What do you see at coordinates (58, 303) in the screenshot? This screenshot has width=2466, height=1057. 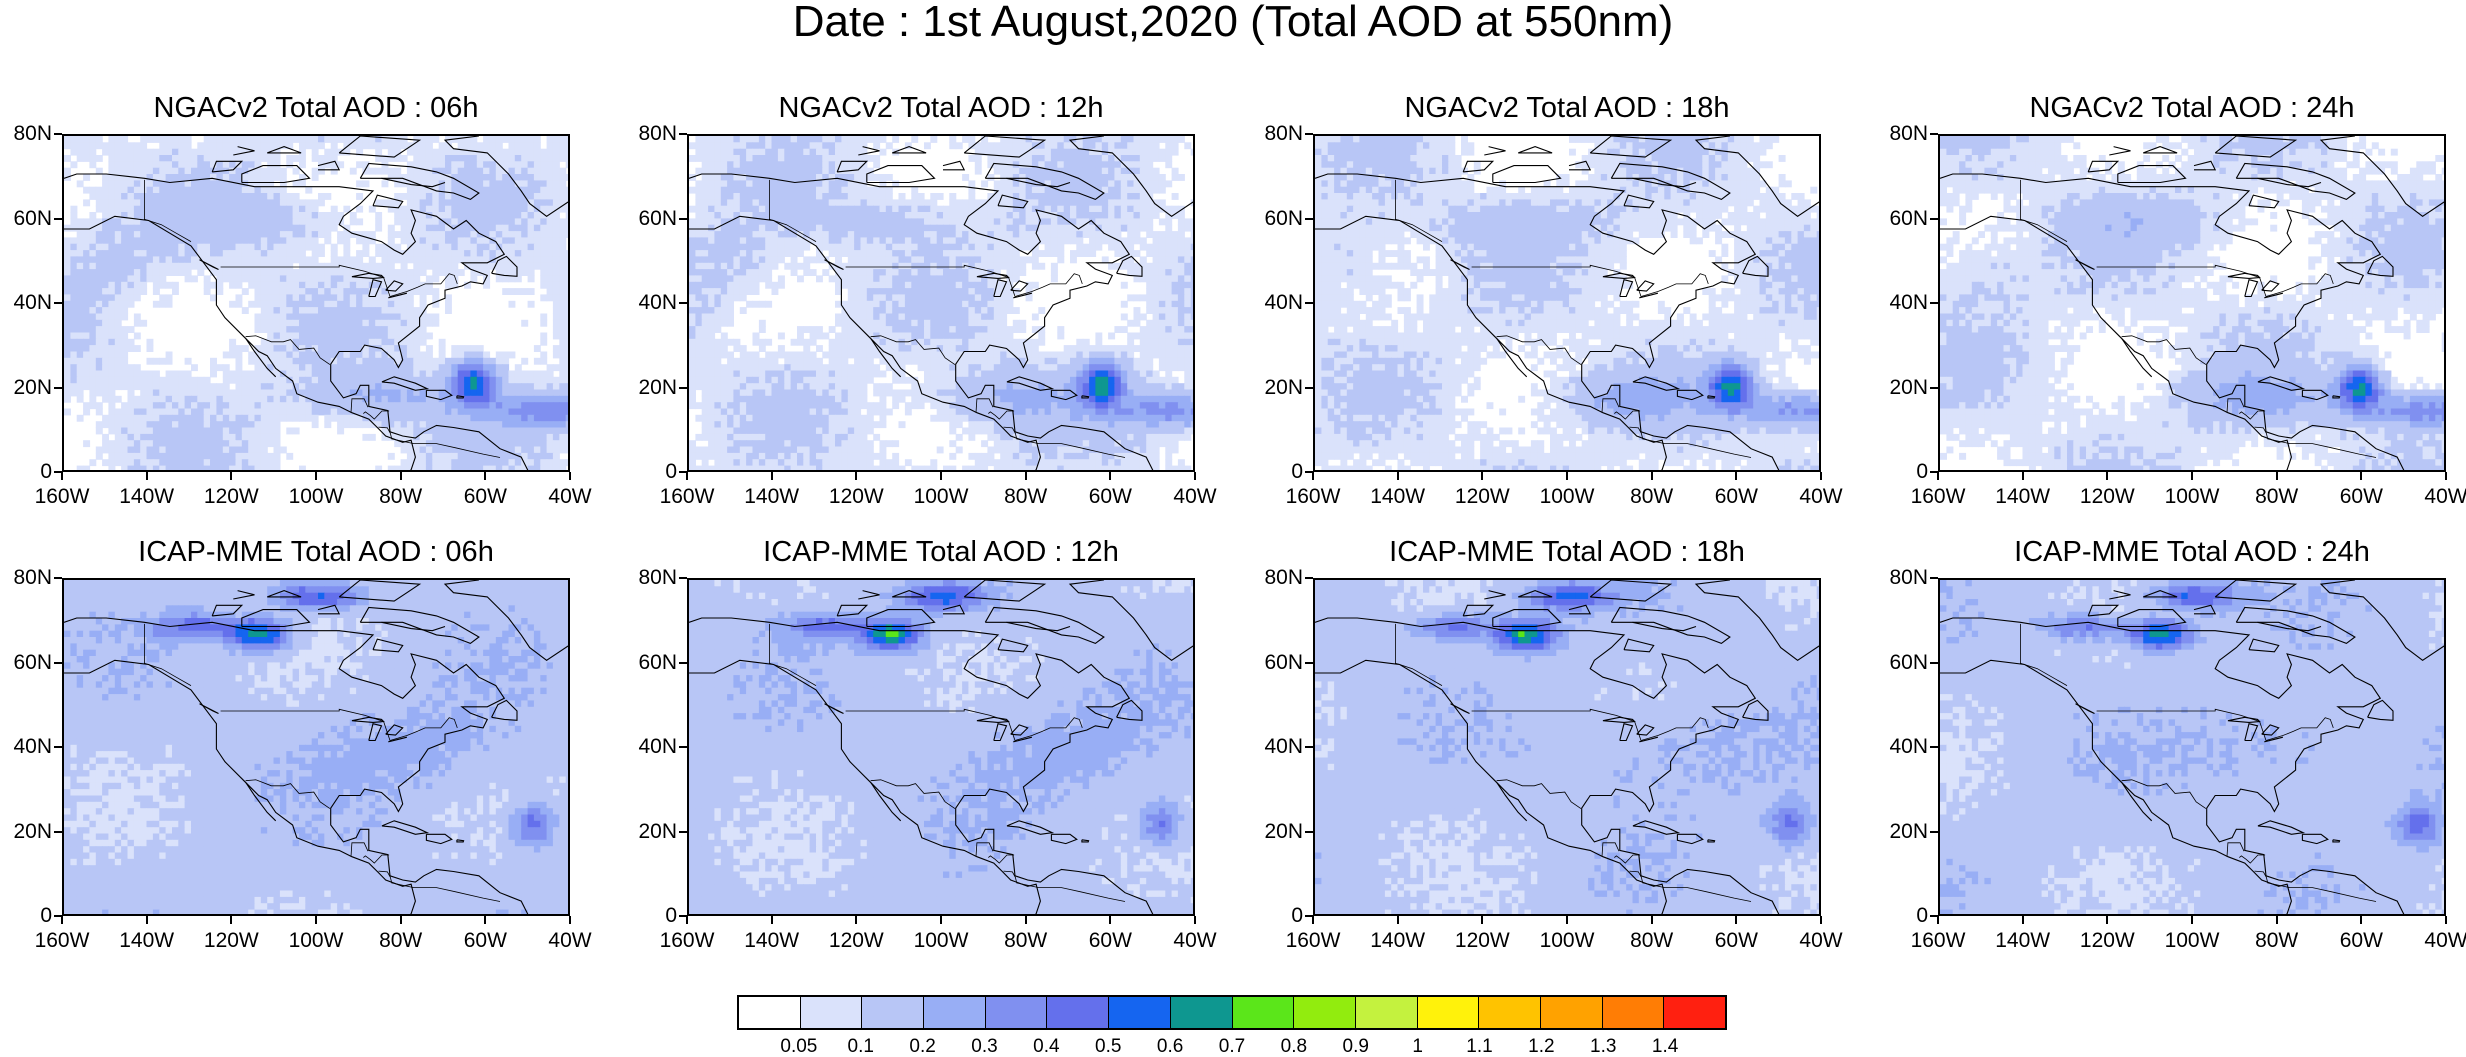 I see `lat-tick` at bounding box center [58, 303].